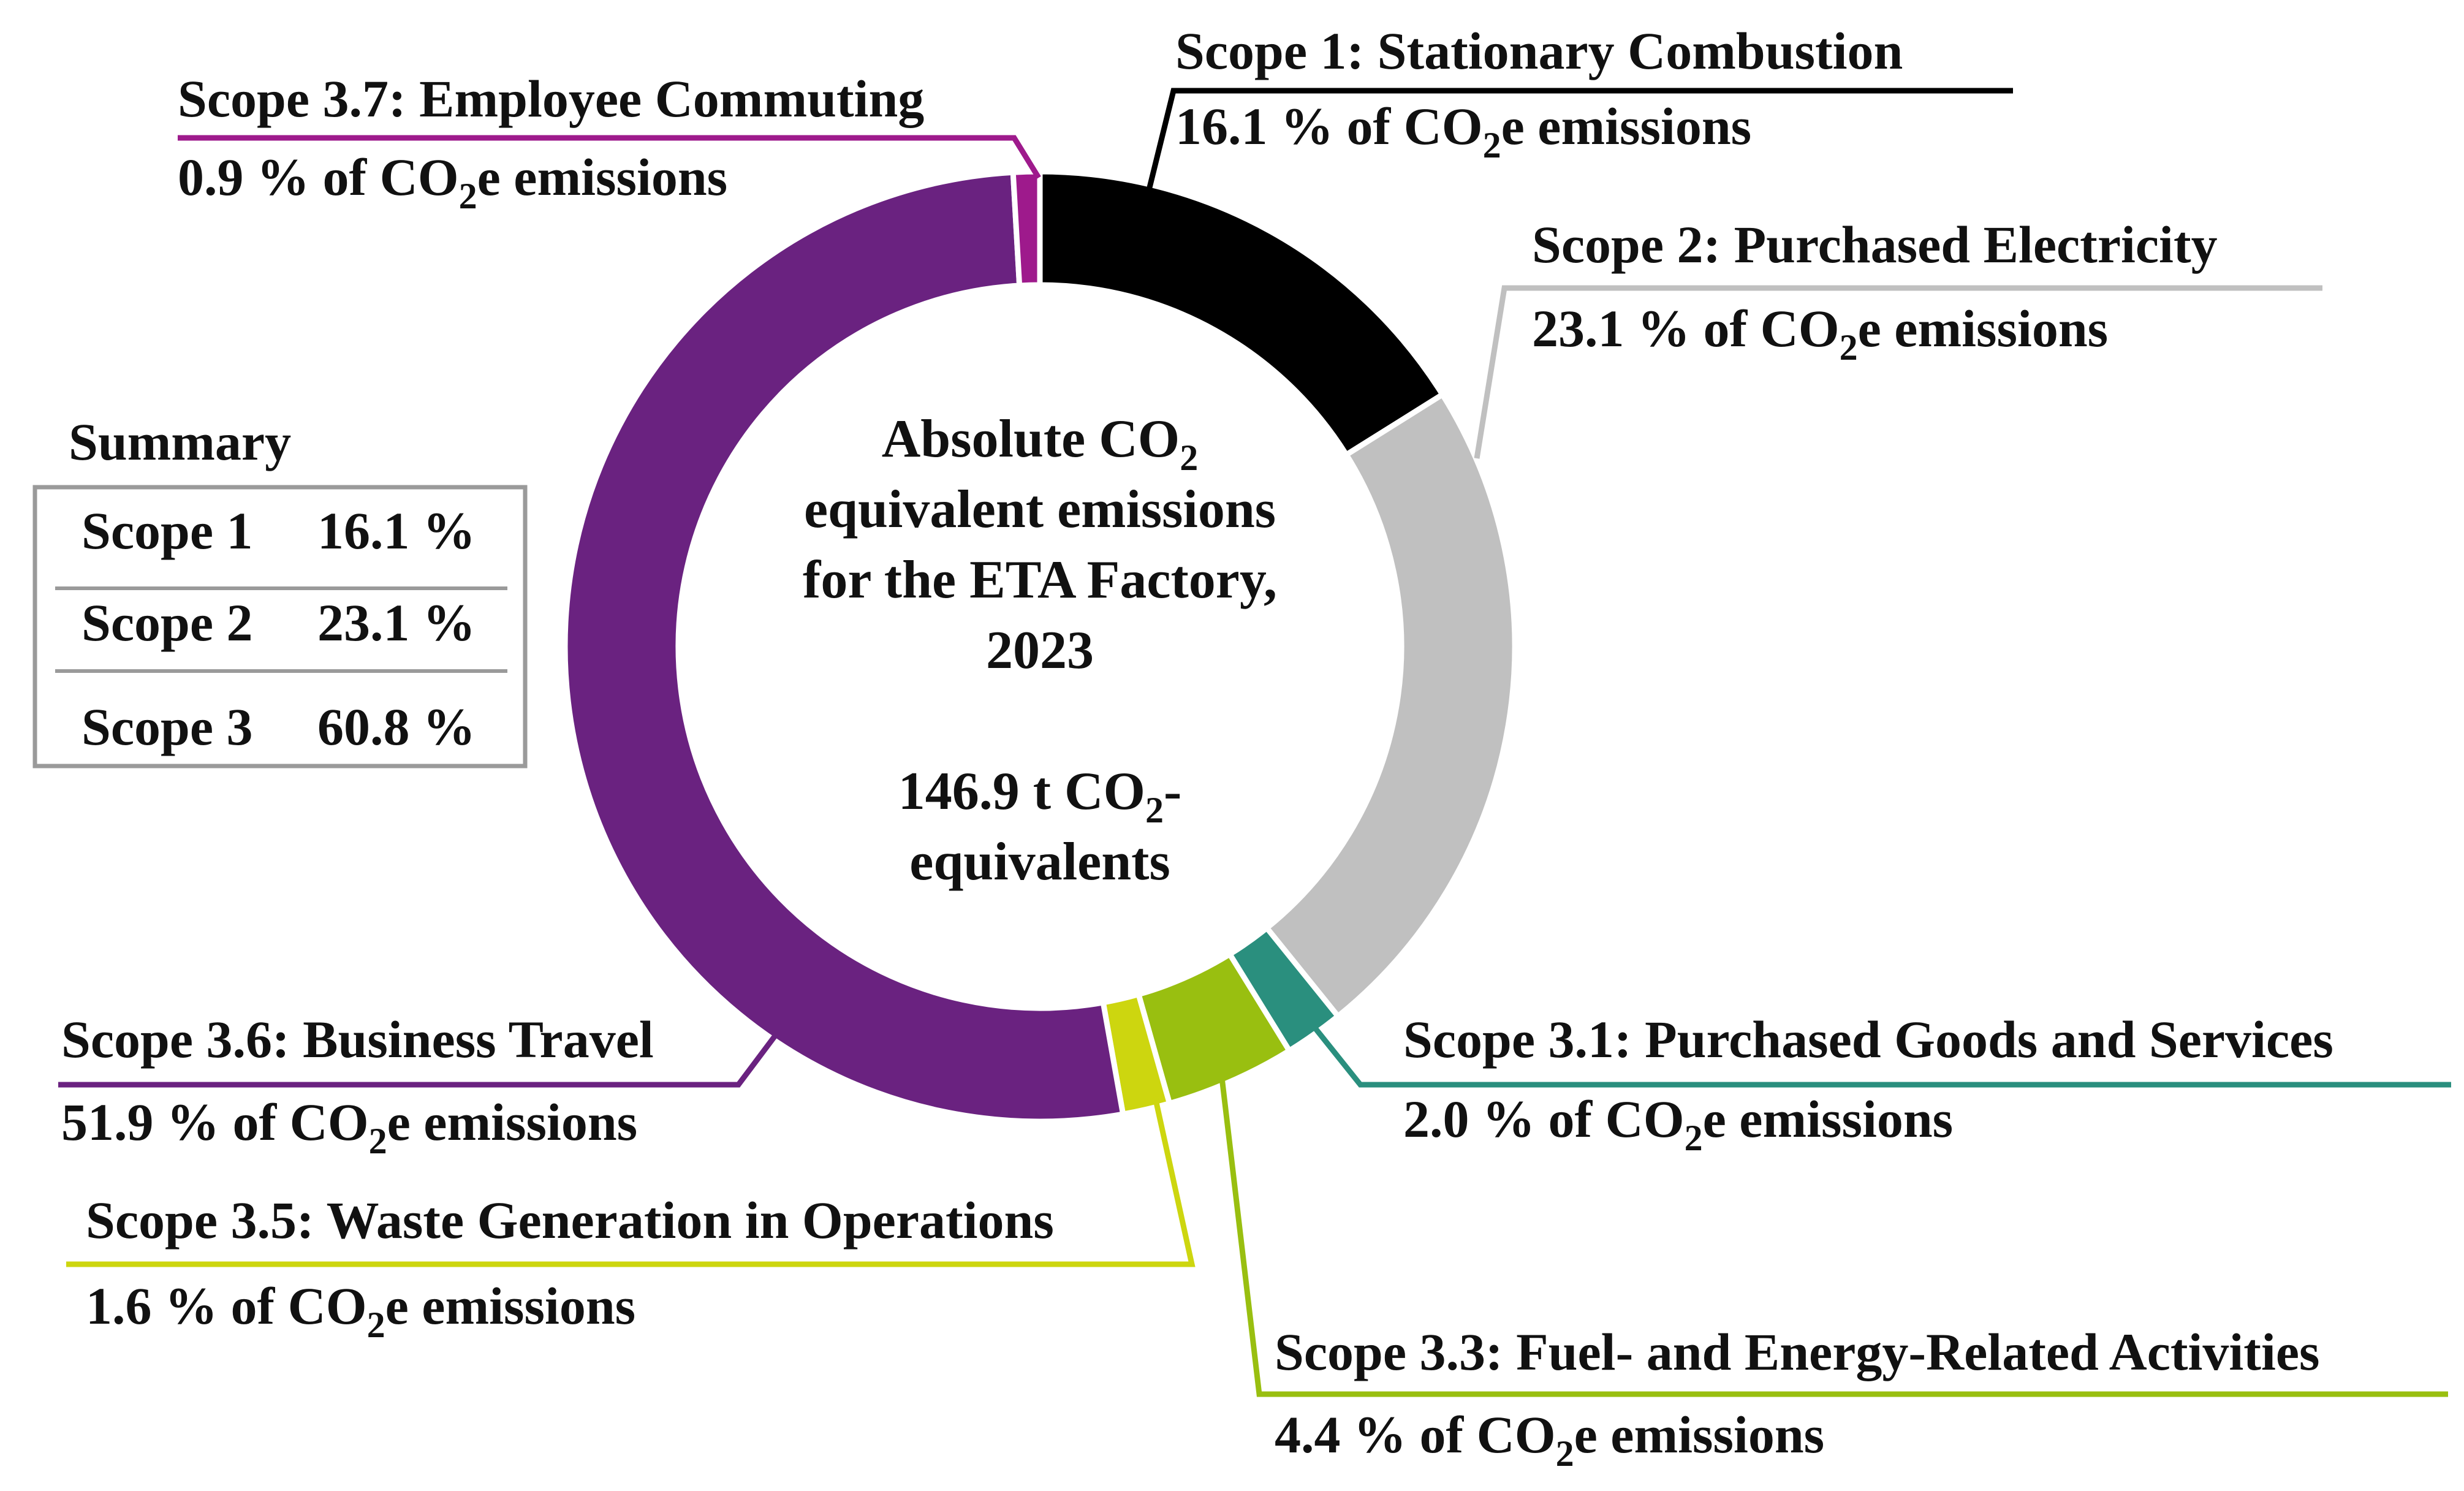 The width and height of the screenshot is (2464, 1491). Describe the element at coordinates (1039, 862) in the screenshot. I see `center-total-line-2: equivalents` at that location.